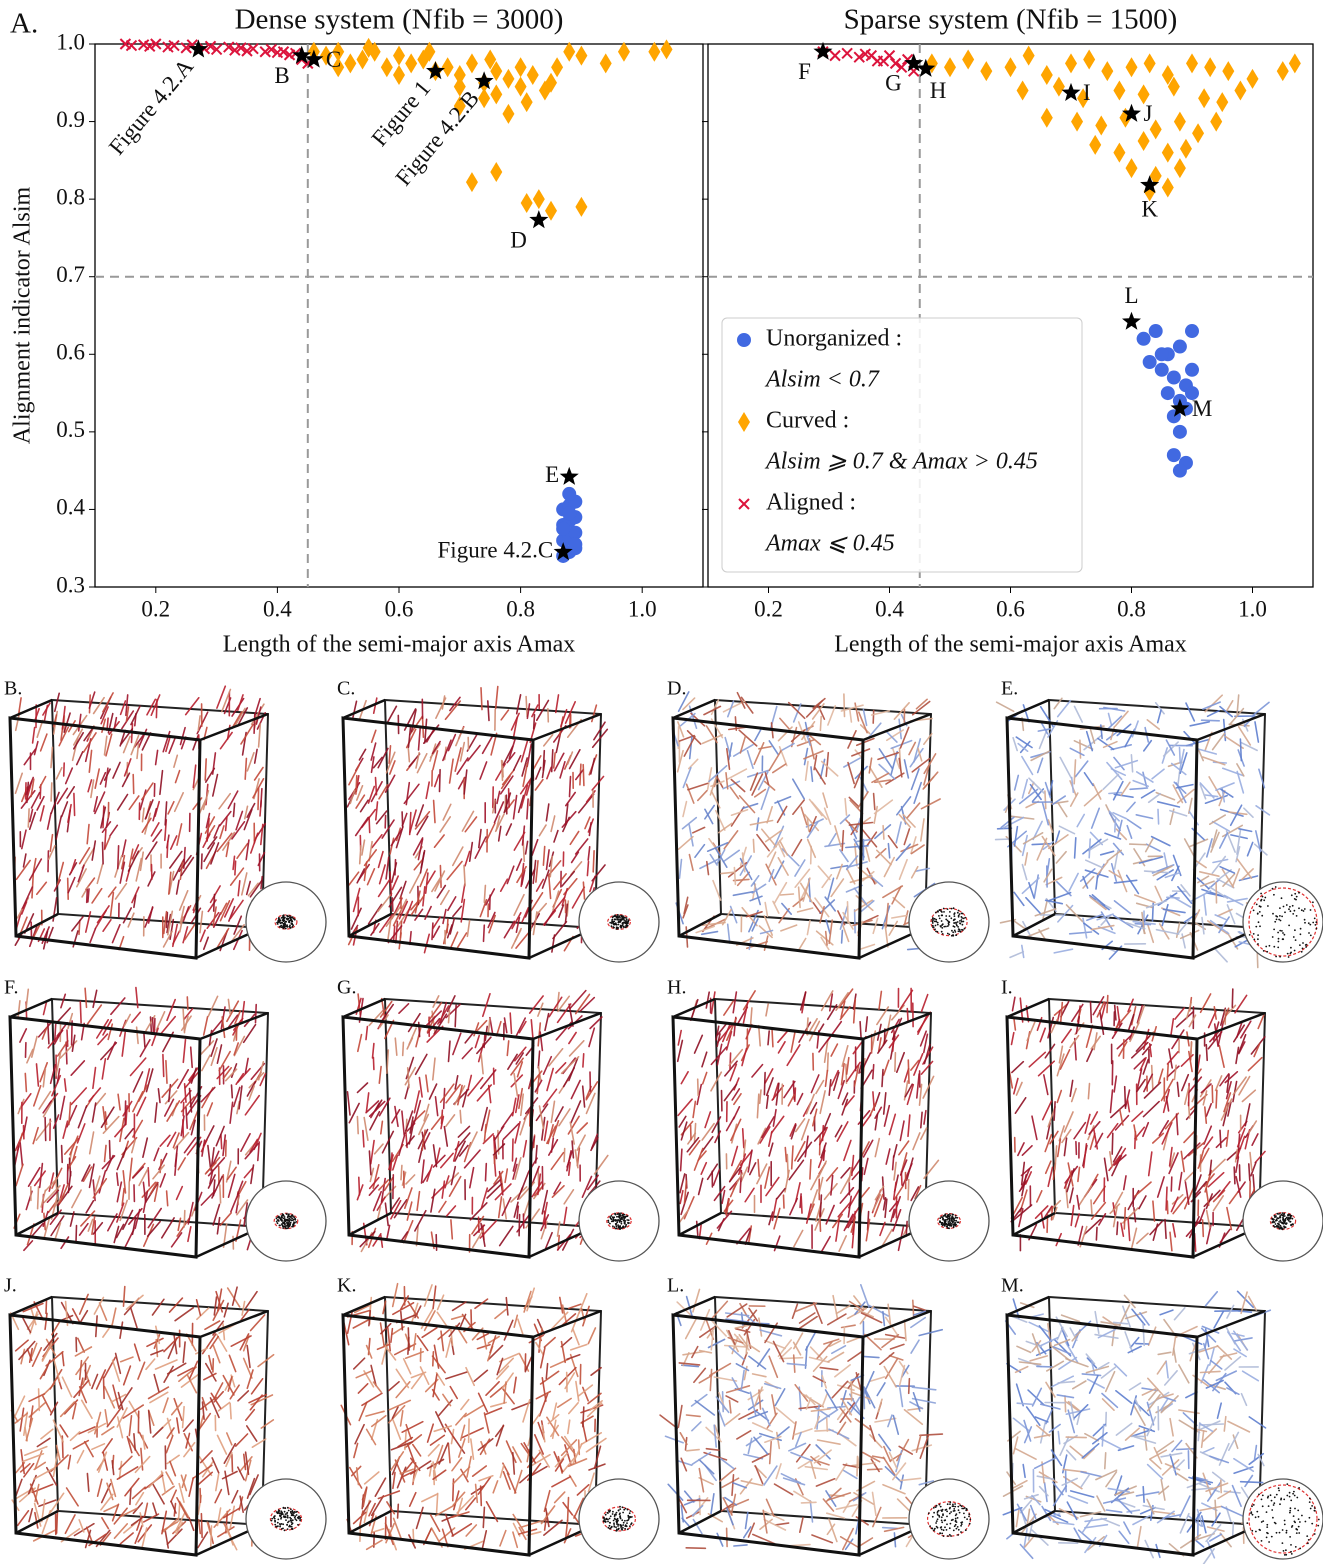 This screenshot has width=1323, height=1564. Describe the element at coordinates (10, 1286) in the screenshot. I see `panel-label: J.` at that location.